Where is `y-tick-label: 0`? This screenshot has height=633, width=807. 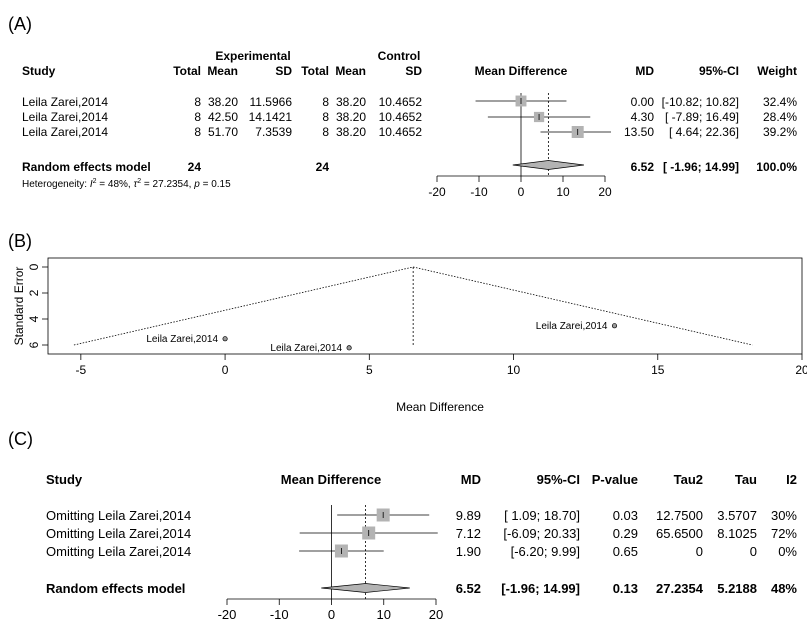 y-tick-label: 0 is located at coordinates (34, 266).